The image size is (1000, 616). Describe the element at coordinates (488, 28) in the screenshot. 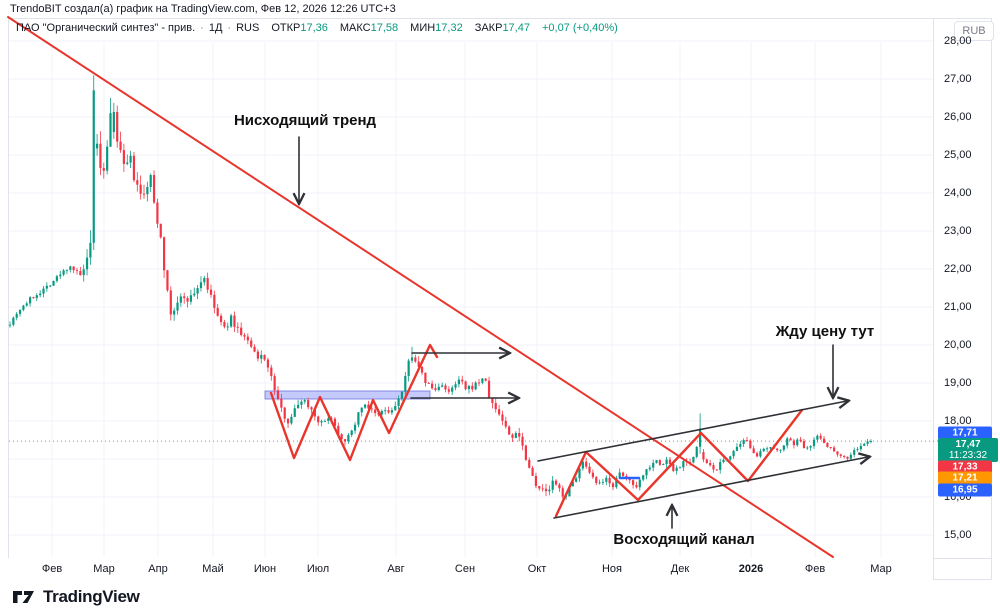

I see `close-label: ЗАКР` at that location.